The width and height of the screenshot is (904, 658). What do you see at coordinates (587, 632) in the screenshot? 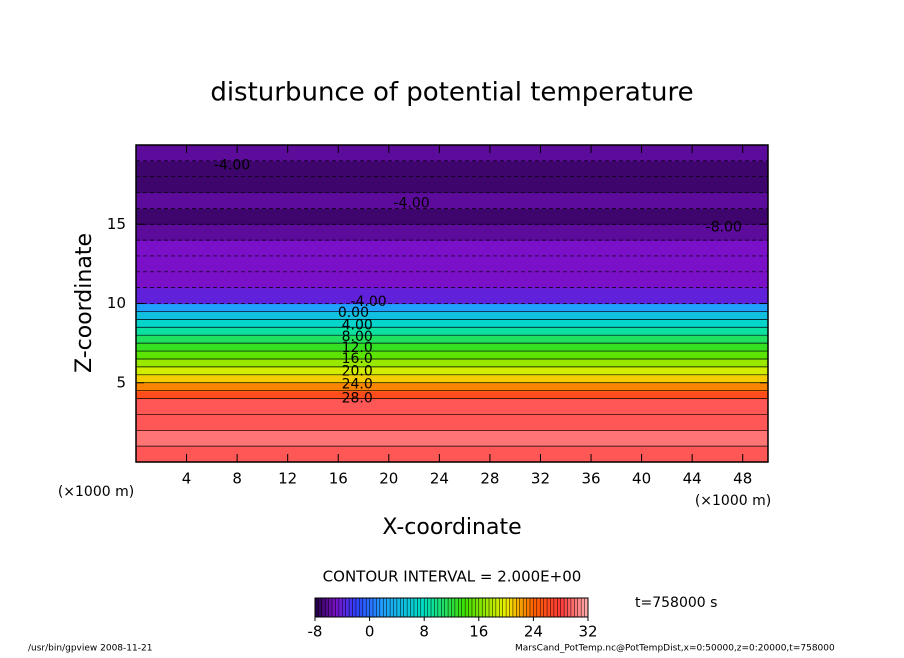
I see `colorbar-tick-label: 32` at bounding box center [587, 632].